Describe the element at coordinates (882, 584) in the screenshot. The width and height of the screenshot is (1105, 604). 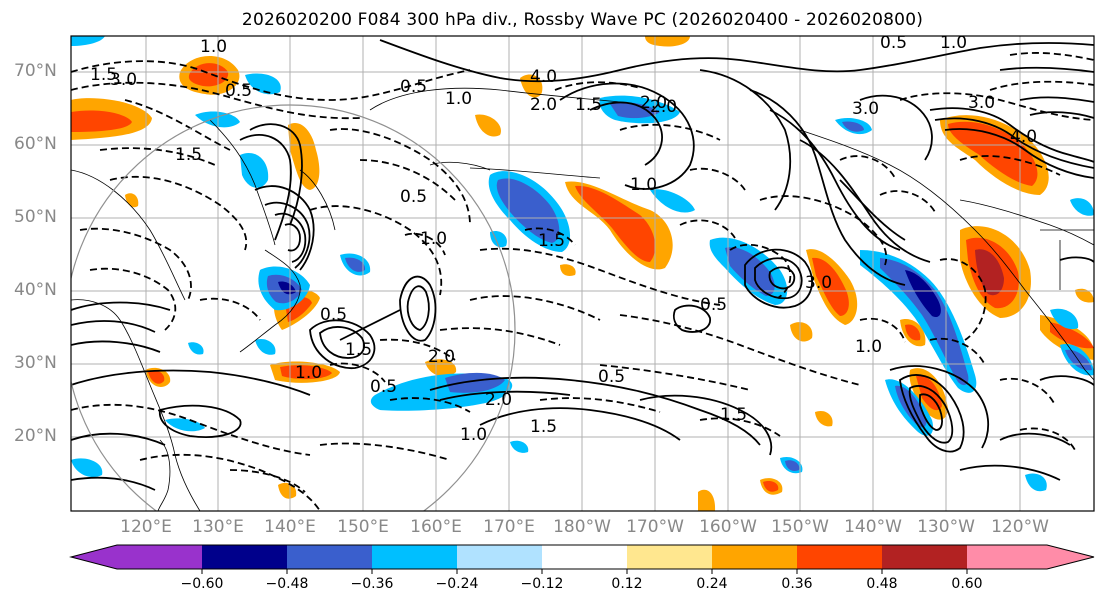
I see `colorbar-tick-label: 0.48` at that location.